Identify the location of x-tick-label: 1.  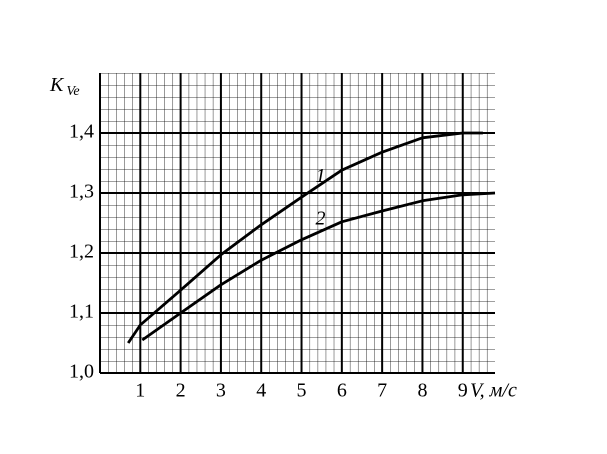
(140, 391).